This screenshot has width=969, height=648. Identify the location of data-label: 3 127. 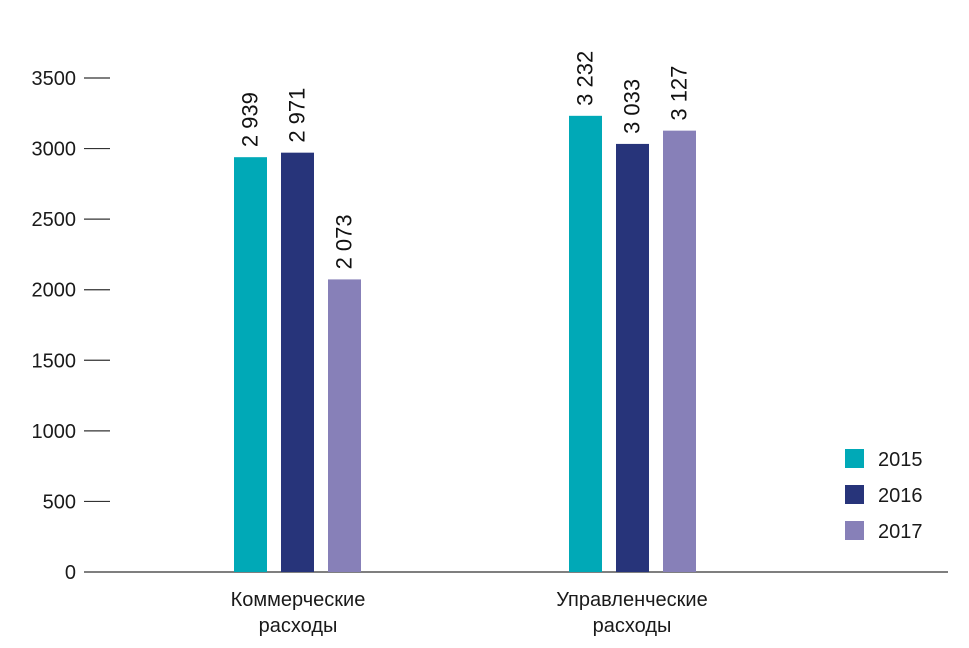
(679, 93).